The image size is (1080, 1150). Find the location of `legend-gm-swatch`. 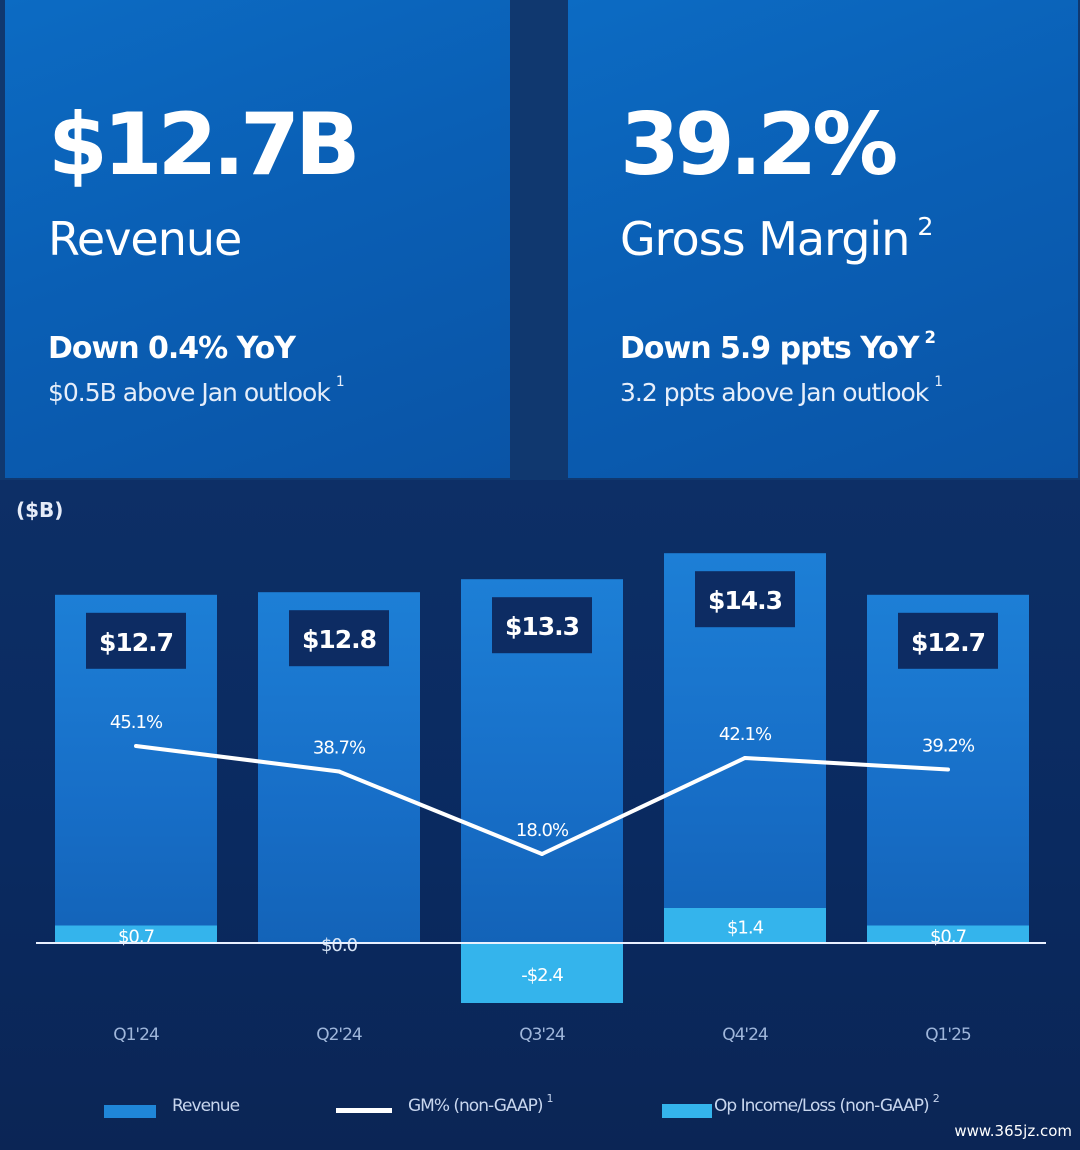

legend-gm-swatch is located at coordinates (364, 1110).